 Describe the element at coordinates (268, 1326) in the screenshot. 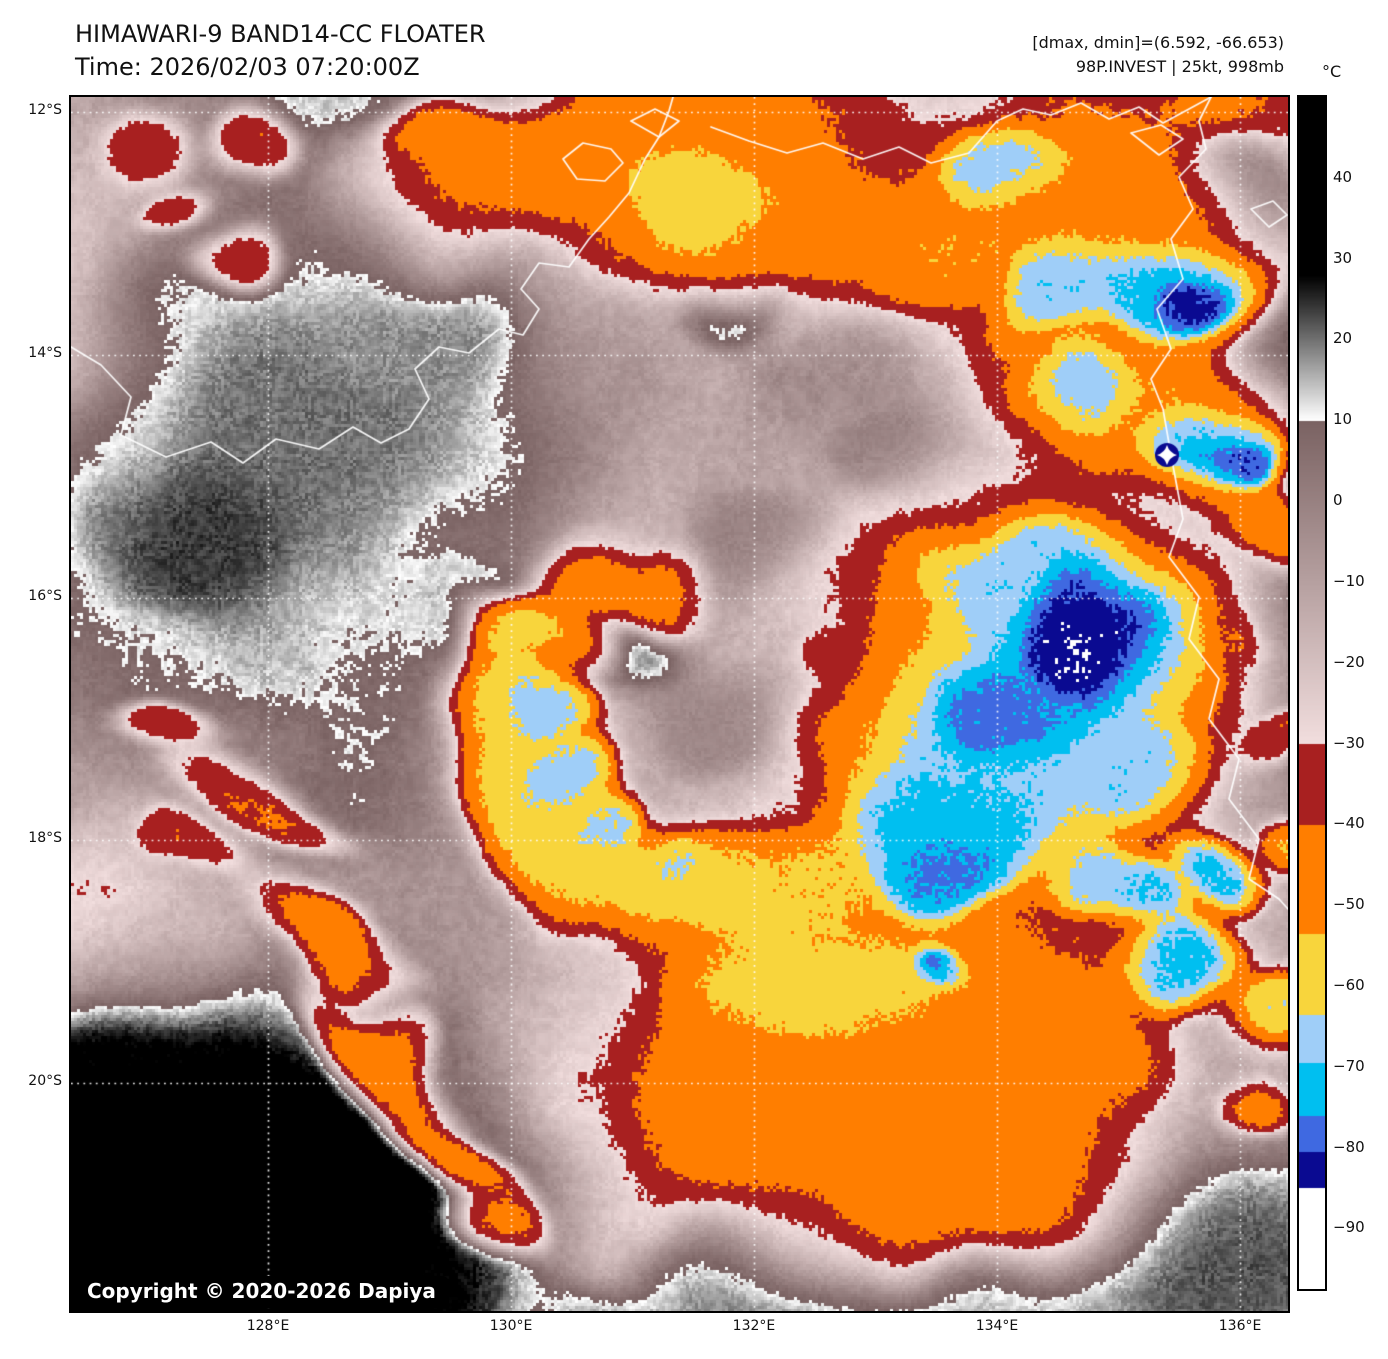

I see `lon-tick-label: 128°E` at that location.